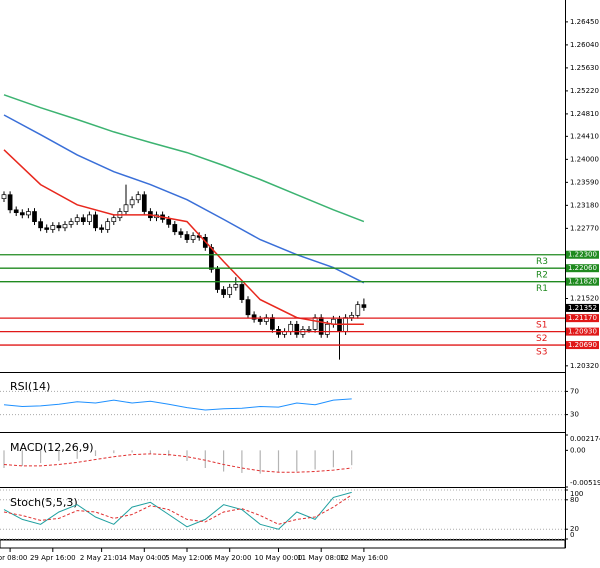  What do you see at coordinates (230, 558) in the screenshot?
I see `x-tick-label: 6 May 20:00` at bounding box center [230, 558].